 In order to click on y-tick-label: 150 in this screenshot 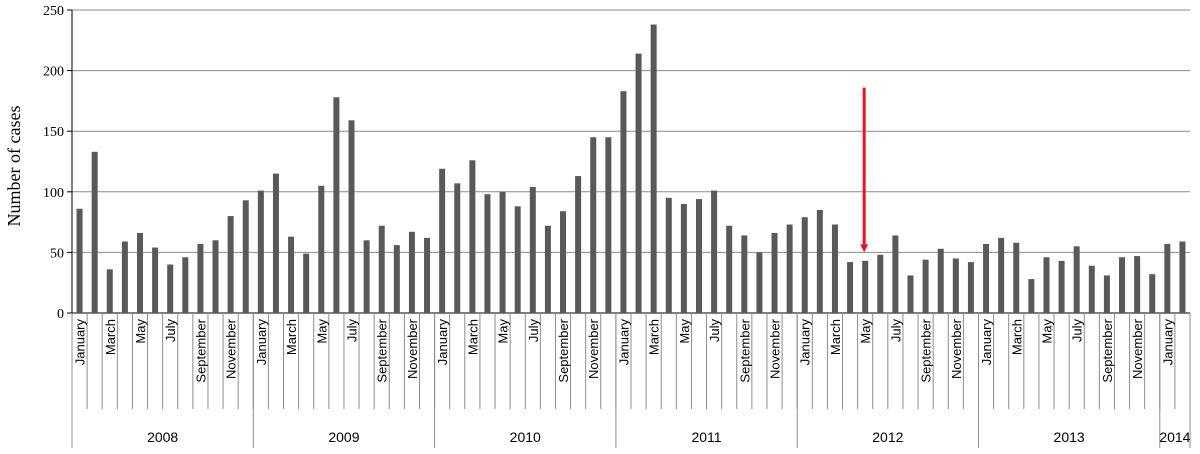, I will do `click(53, 132)`.